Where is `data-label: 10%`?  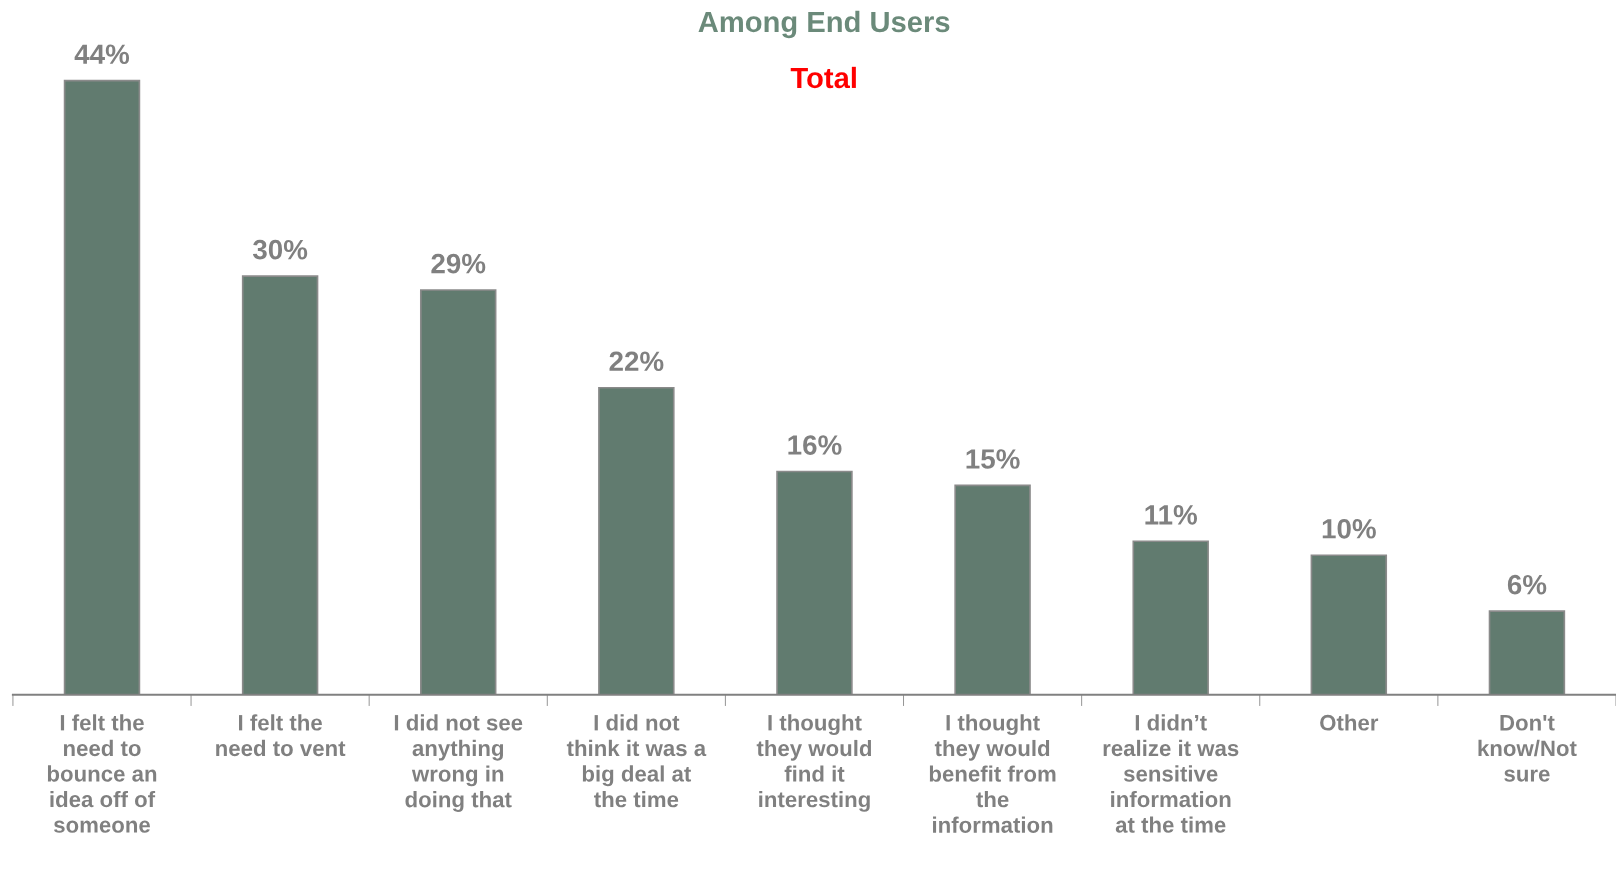 data-label: 10% is located at coordinates (1349, 528).